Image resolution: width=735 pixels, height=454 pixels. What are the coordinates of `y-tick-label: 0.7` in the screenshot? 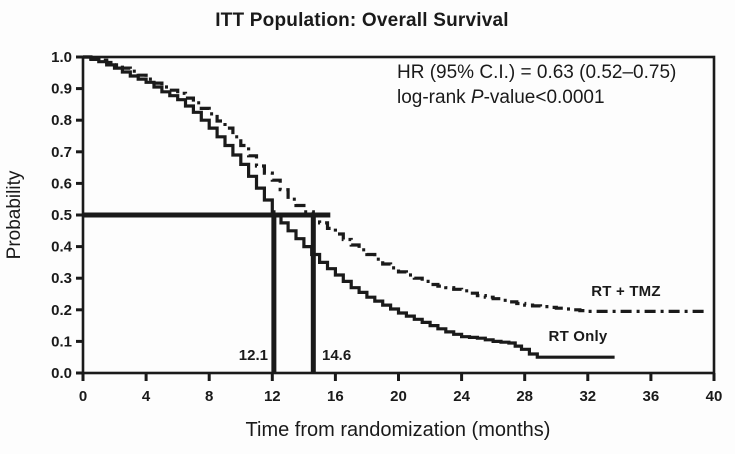 It's located at (61, 152).